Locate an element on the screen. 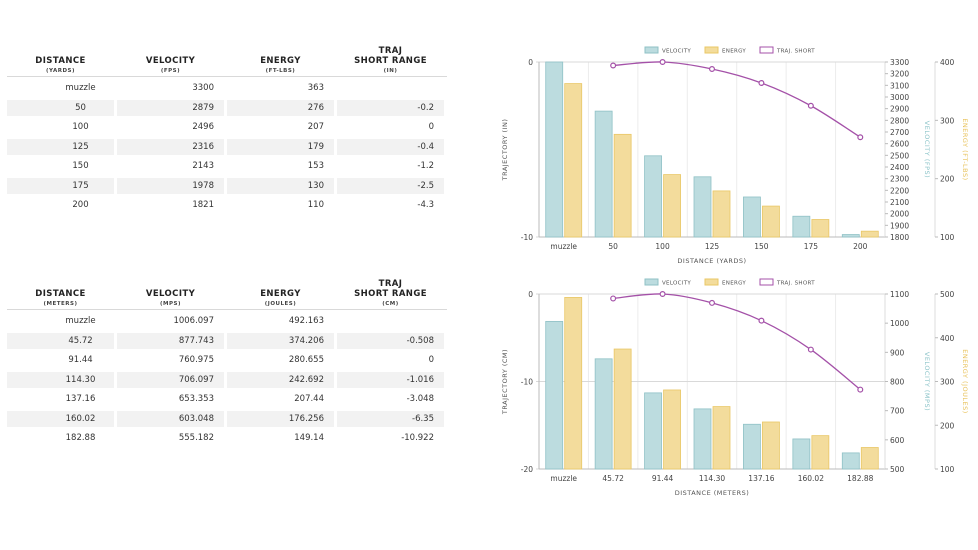  table-cell: 374.206 is located at coordinates (280, 340).